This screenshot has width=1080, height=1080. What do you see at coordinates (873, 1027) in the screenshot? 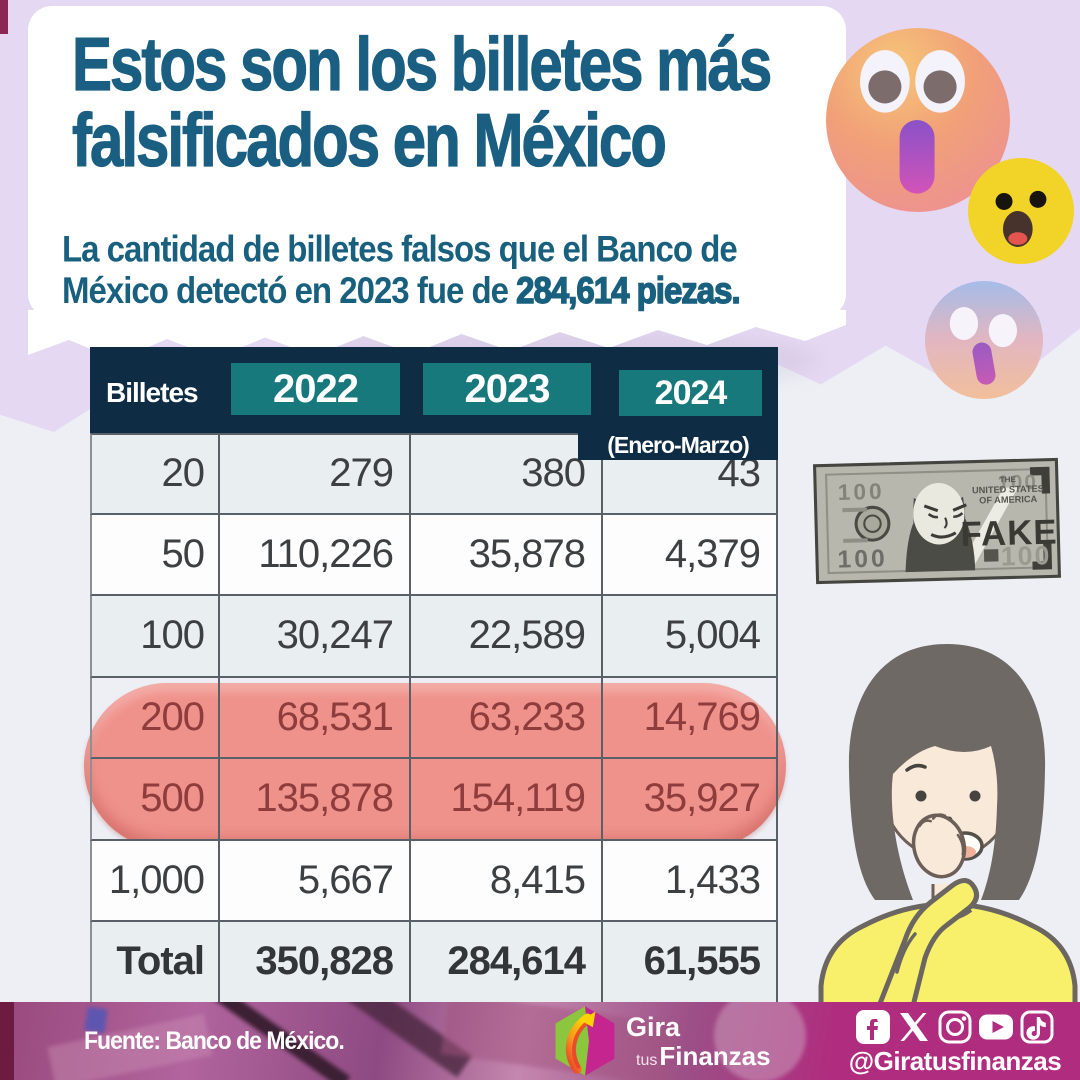
I see `facebook-icon` at bounding box center [873, 1027].